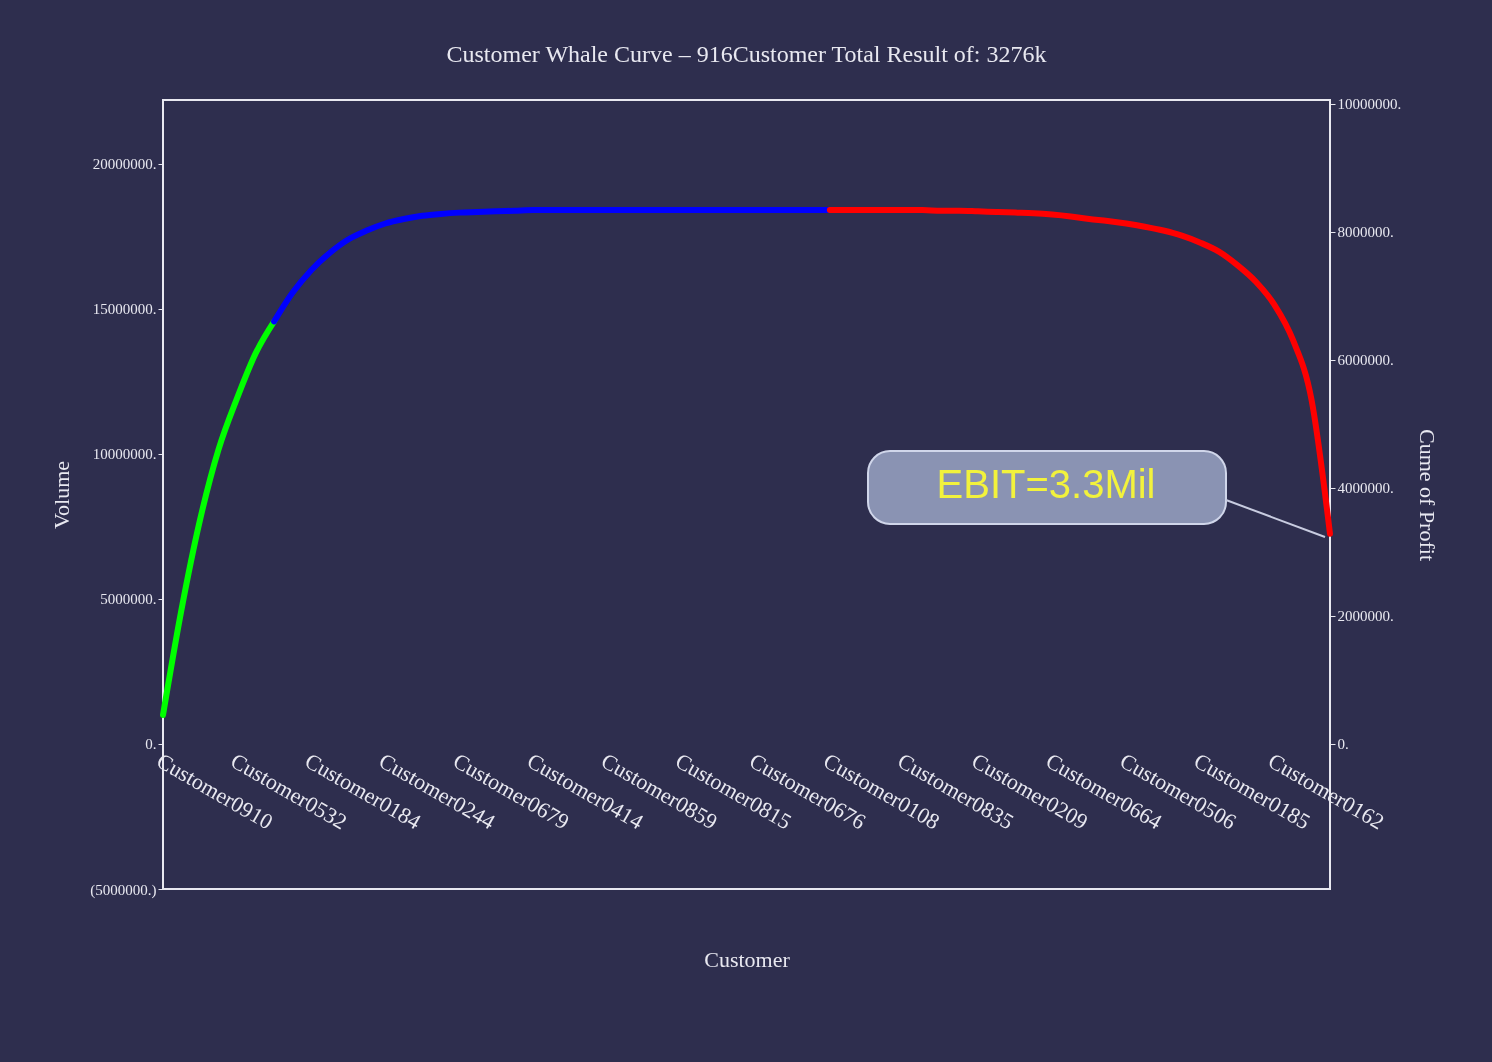  Describe the element at coordinates (124, 164) in the screenshot. I see `y-tick-label: 20000000.` at that location.